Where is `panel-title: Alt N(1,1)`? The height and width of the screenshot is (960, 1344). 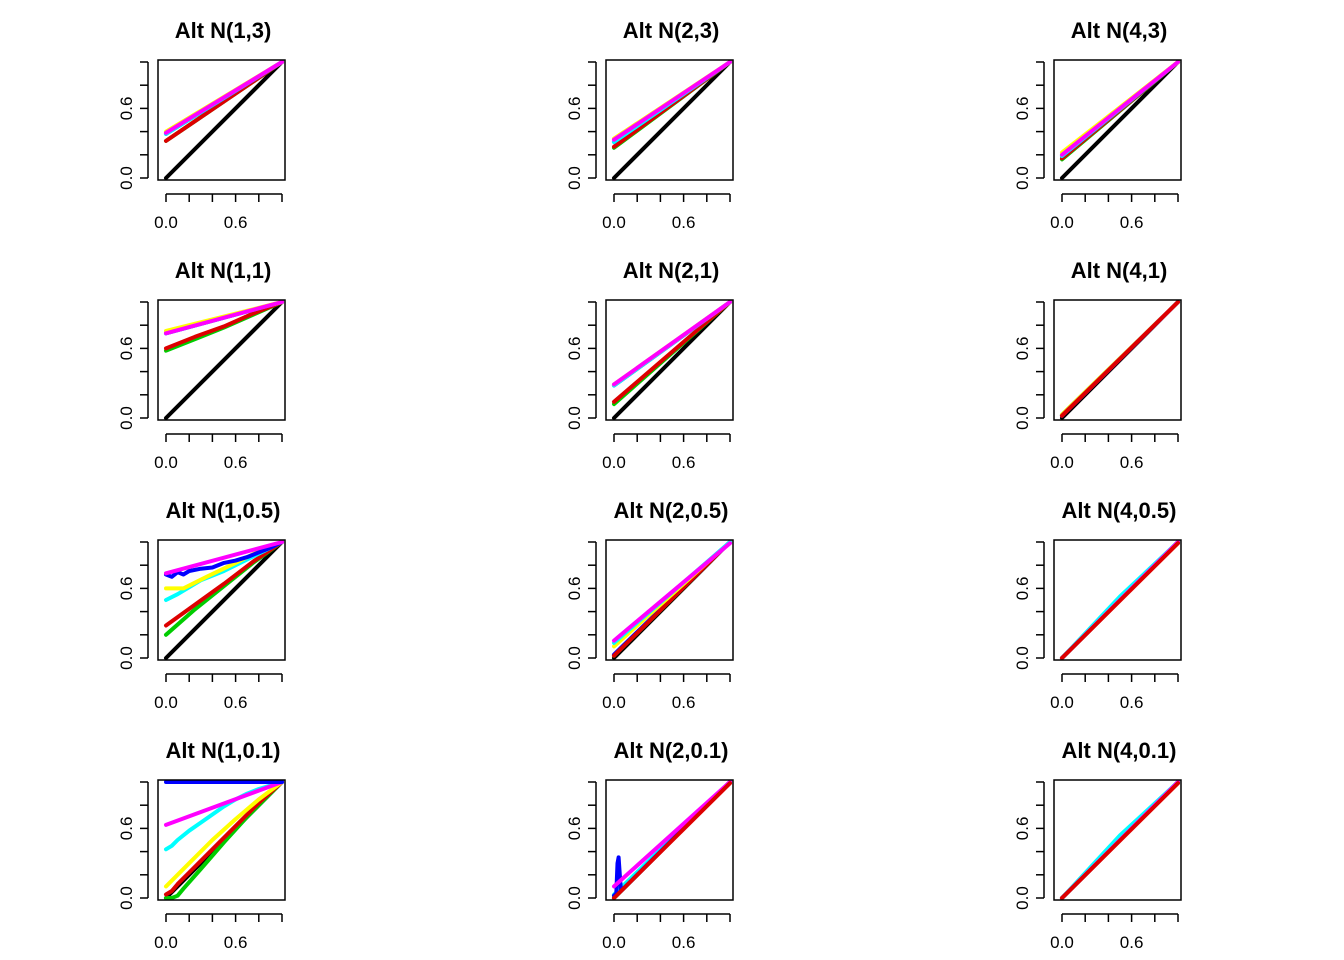
panel-title: Alt N(1,1) is located at coordinates (223, 270).